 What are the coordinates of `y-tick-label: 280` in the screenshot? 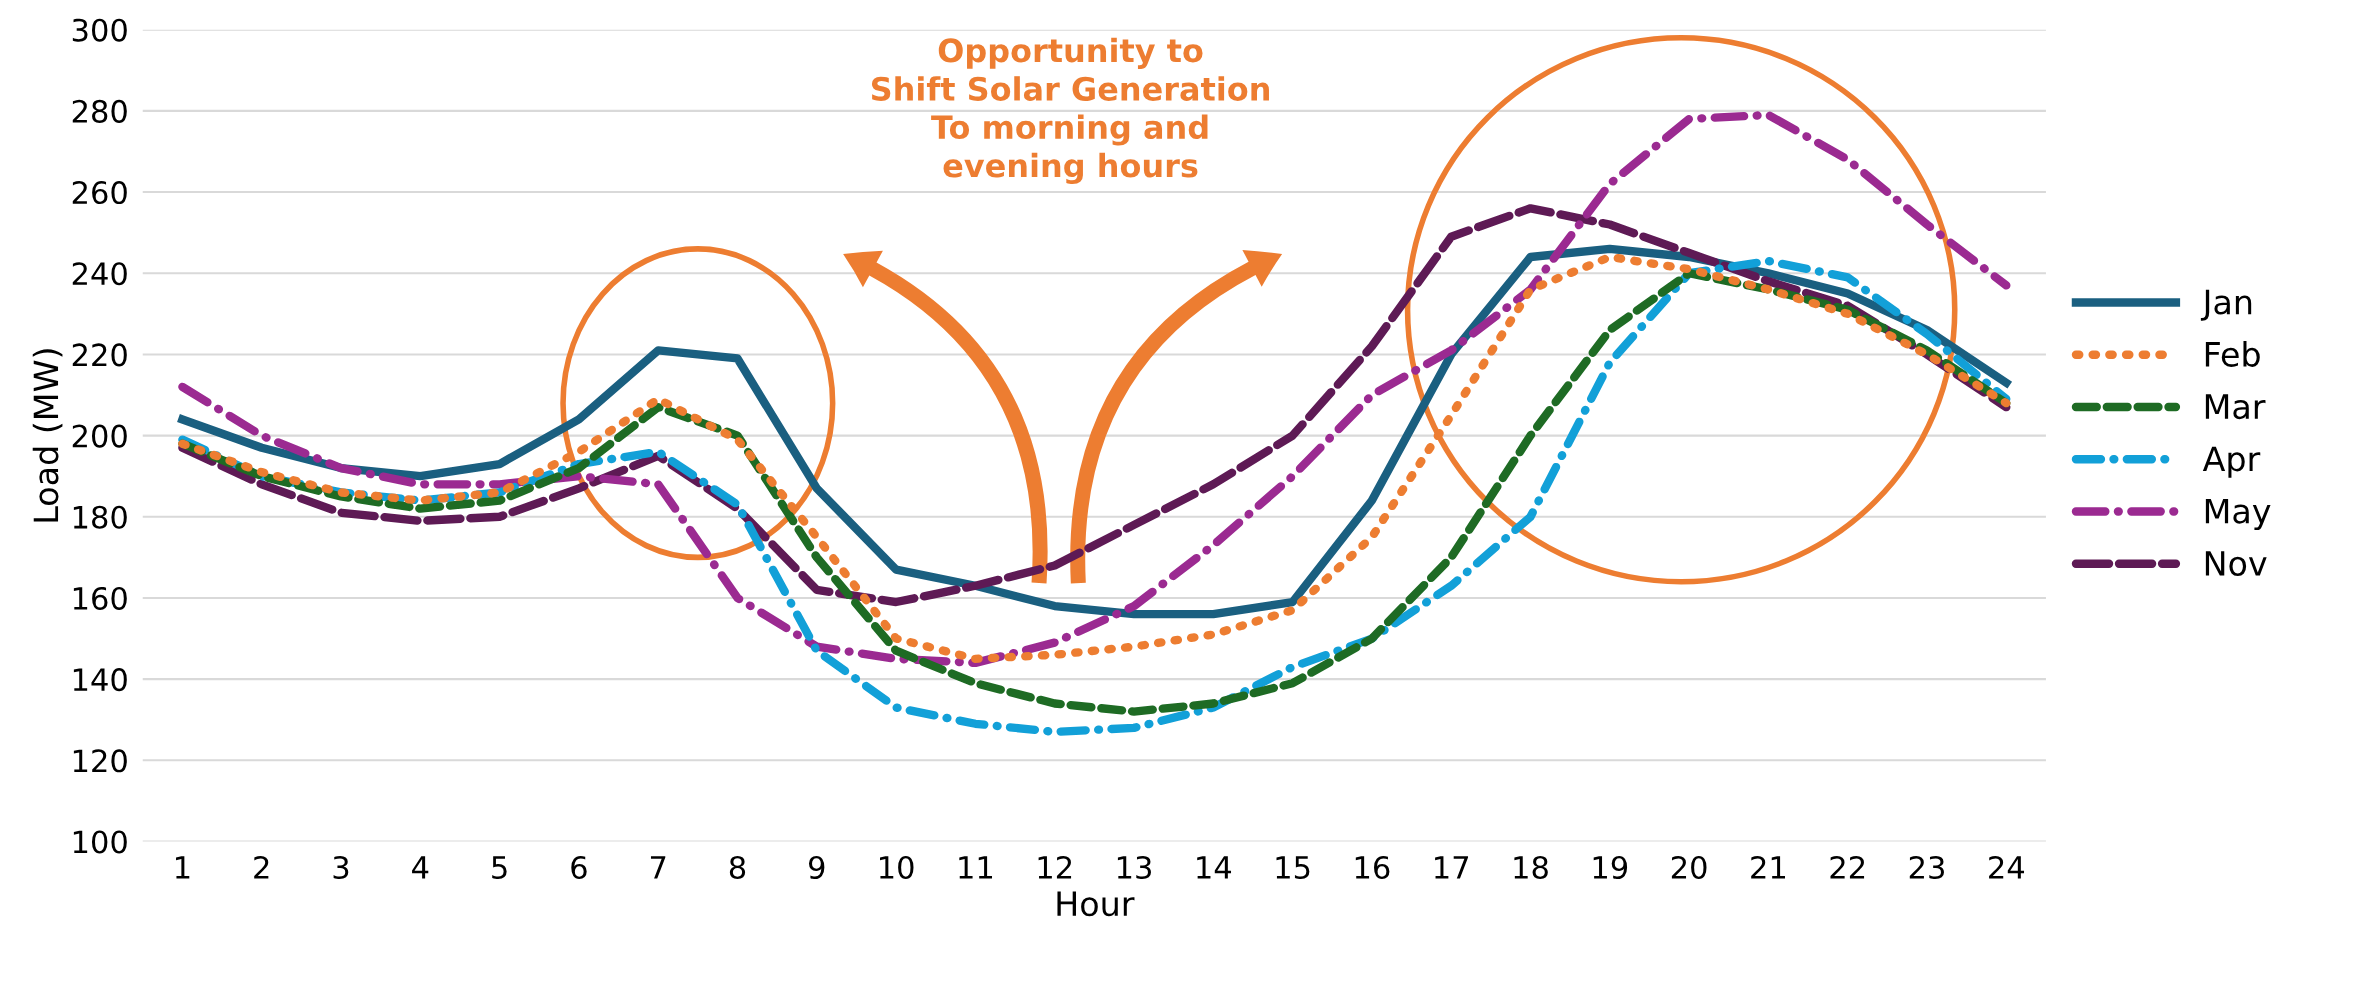 It's located at (99, 111).